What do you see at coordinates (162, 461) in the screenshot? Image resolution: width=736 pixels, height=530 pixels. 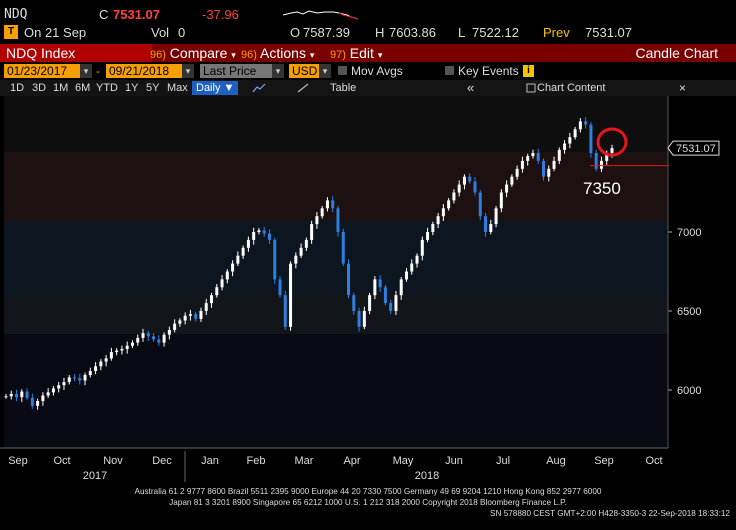 I see `x-month-label: Dec` at bounding box center [162, 461].